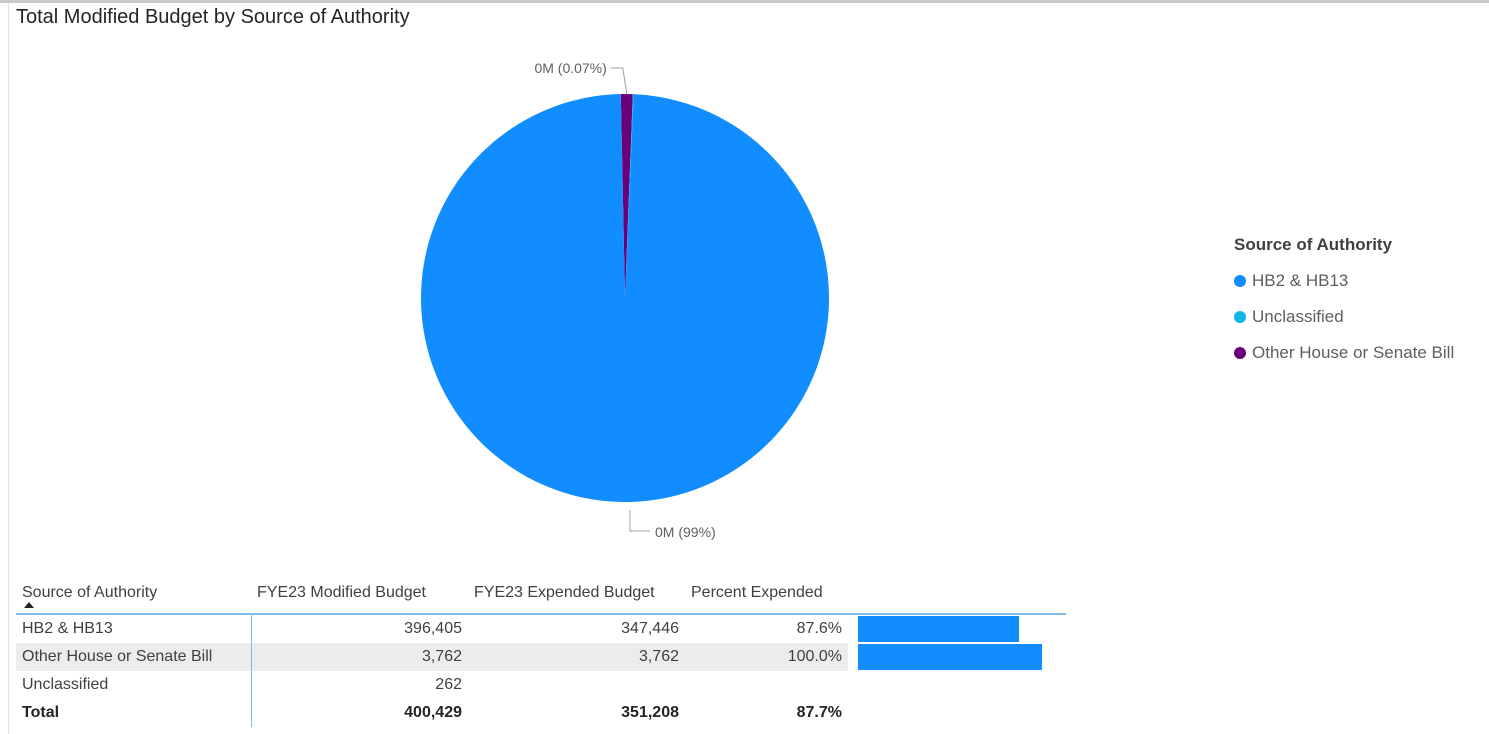 This screenshot has width=1489, height=734. I want to click on header-modified-budget: FYE23 Modified Budget, so click(341, 592).